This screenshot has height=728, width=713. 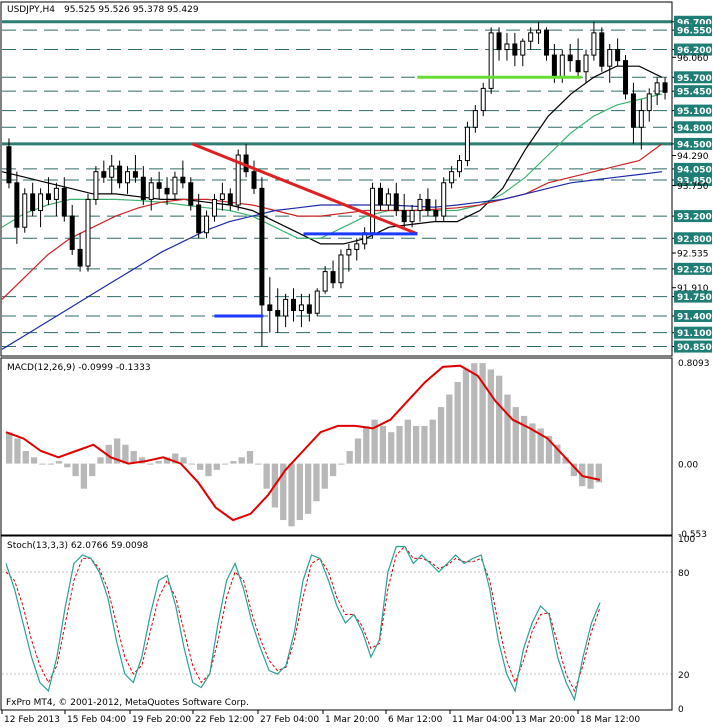 I want to click on price-label-box: 91.400, so click(x=693, y=316).